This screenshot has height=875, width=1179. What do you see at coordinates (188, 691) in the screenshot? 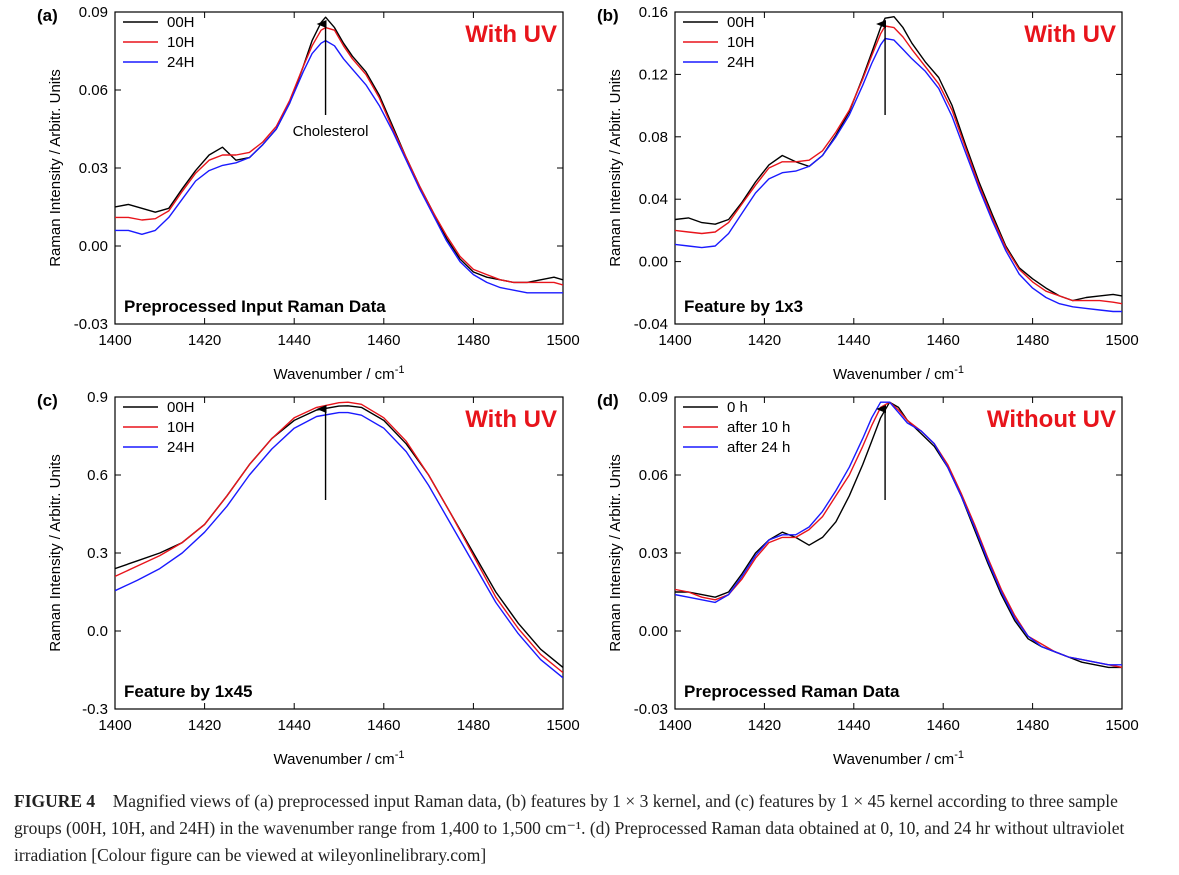
I see `panel-inner-label: Feature by 1x45` at bounding box center [188, 691].